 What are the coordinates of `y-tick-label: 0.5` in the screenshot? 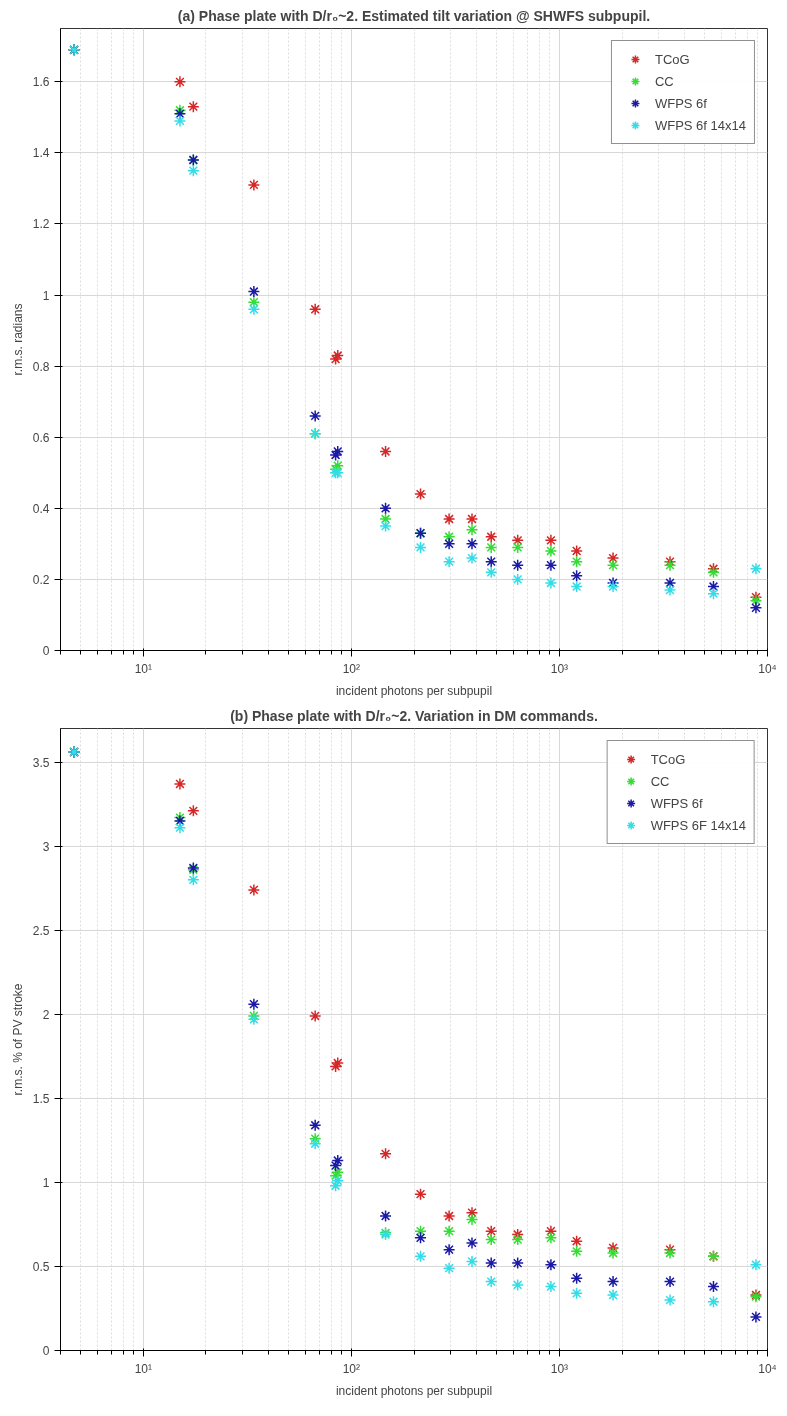 It's located at (41, 1266).